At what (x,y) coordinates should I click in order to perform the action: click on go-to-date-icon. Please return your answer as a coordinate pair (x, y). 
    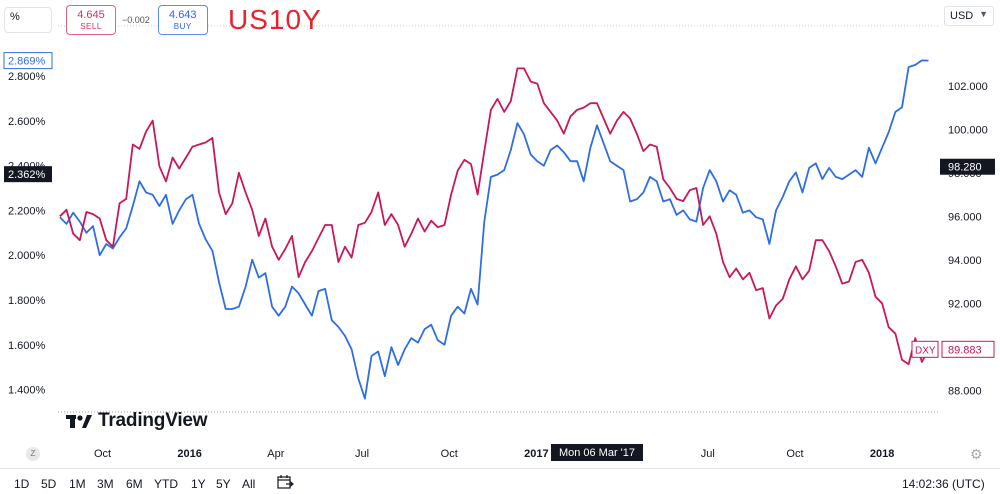
    Looking at the image, I should click on (286, 482).